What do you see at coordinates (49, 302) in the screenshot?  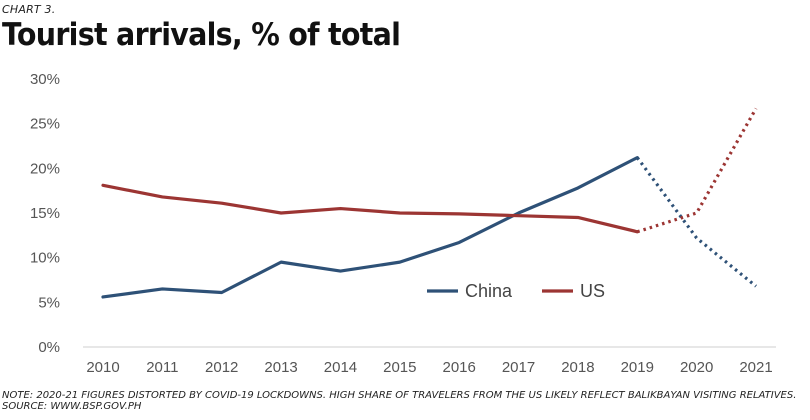 I see `y-tick-label: 5%` at bounding box center [49, 302].